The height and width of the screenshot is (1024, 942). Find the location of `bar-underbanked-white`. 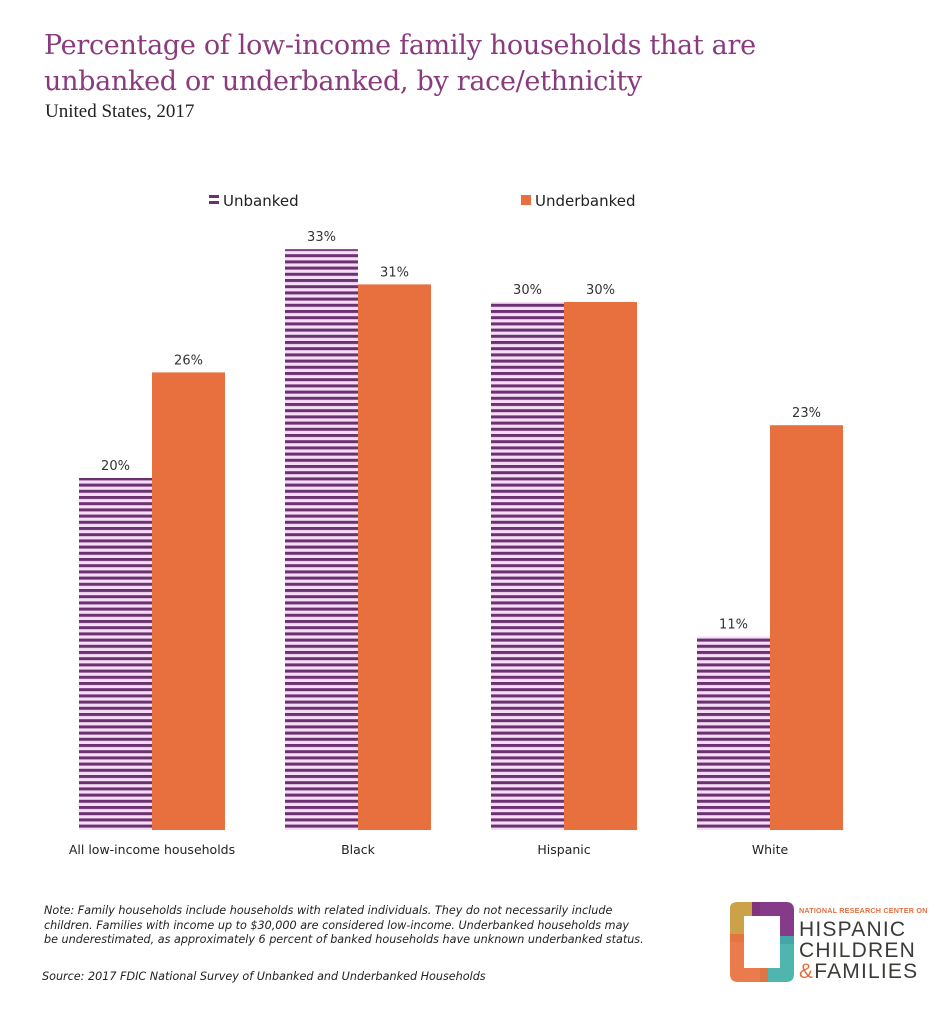

bar-underbanked-white is located at coordinates (806, 627).